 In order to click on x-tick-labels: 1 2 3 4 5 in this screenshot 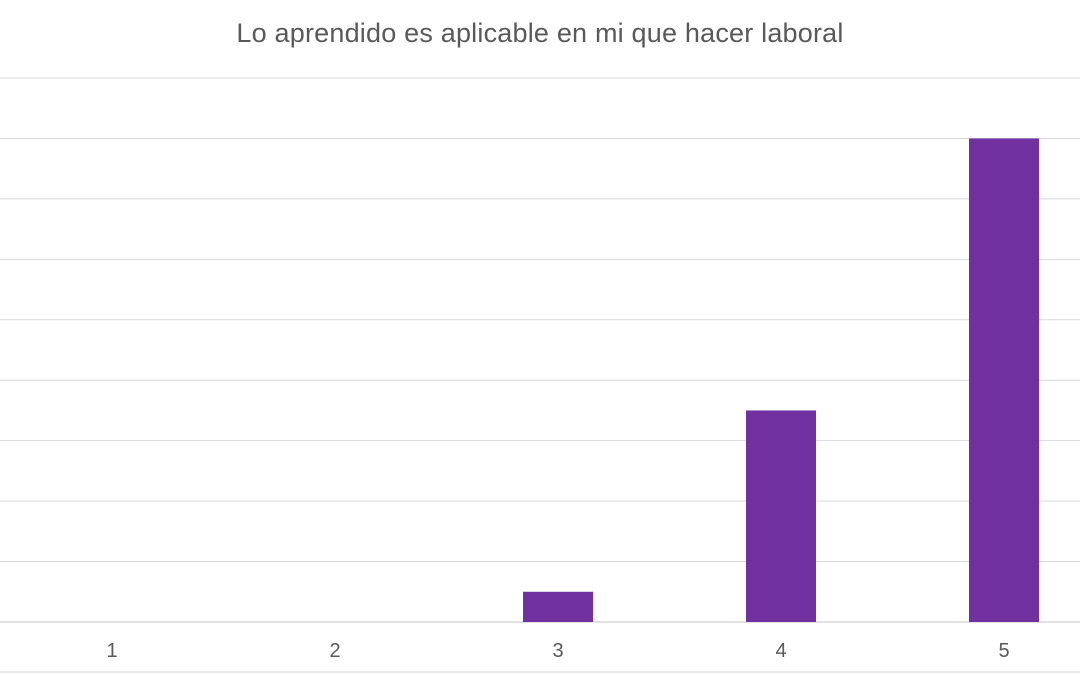, I will do `click(557, 651)`.